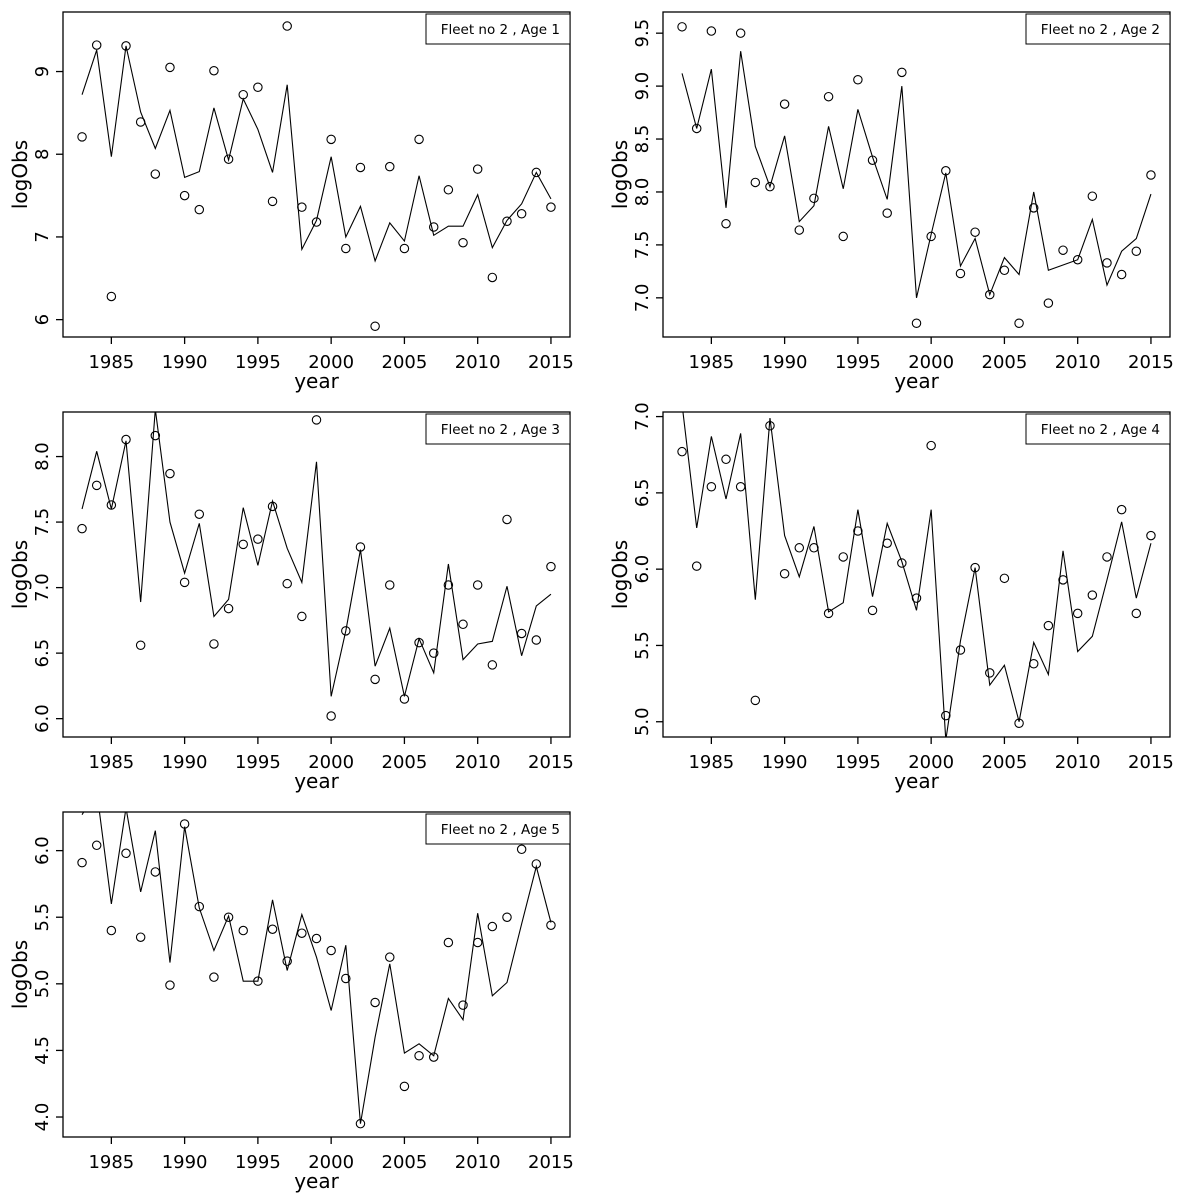 This screenshot has width=1200, height=1200. What do you see at coordinates (331, 1162) in the screenshot?
I see `x-tick-label: 2000` at bounding box center [331, 1162].